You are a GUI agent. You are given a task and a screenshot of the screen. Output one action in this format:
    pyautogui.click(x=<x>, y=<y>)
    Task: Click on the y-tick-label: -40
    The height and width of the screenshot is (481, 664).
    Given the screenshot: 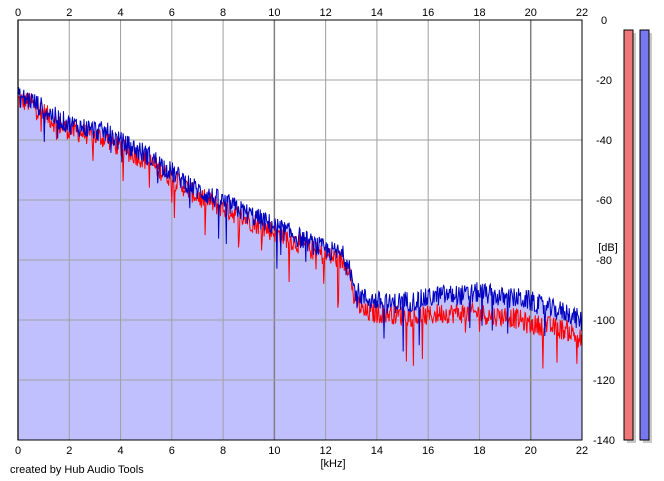 What is the action you would take?
    pyautogui.click(x=604, y=141)
    